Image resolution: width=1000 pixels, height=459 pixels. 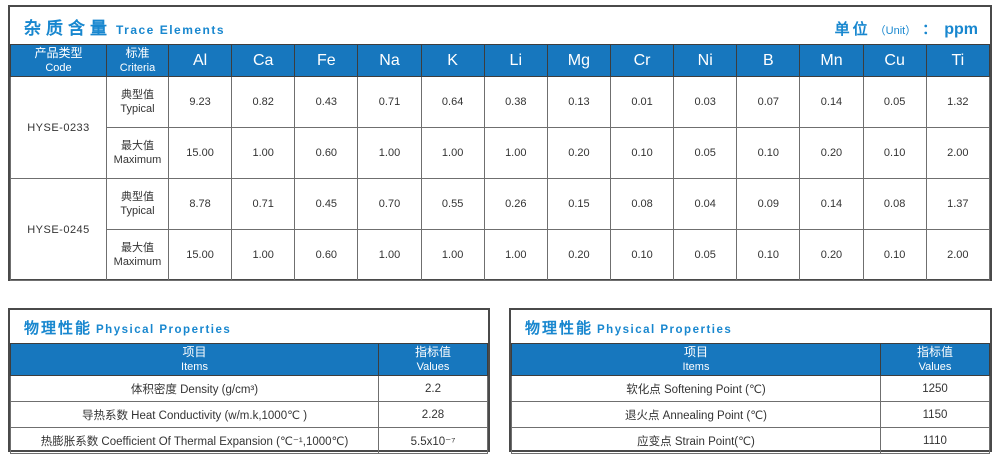 I want to click on column-header-code: 产品类型 Code, so click(x=58, y=60).